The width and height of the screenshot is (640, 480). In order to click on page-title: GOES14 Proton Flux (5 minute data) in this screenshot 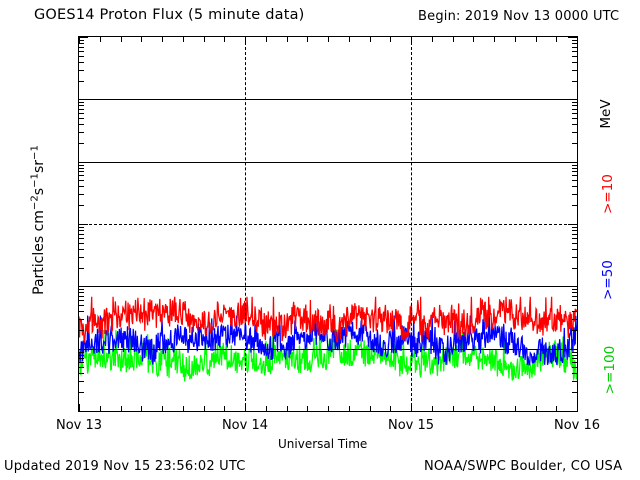, I will do `click(169, 15)`.